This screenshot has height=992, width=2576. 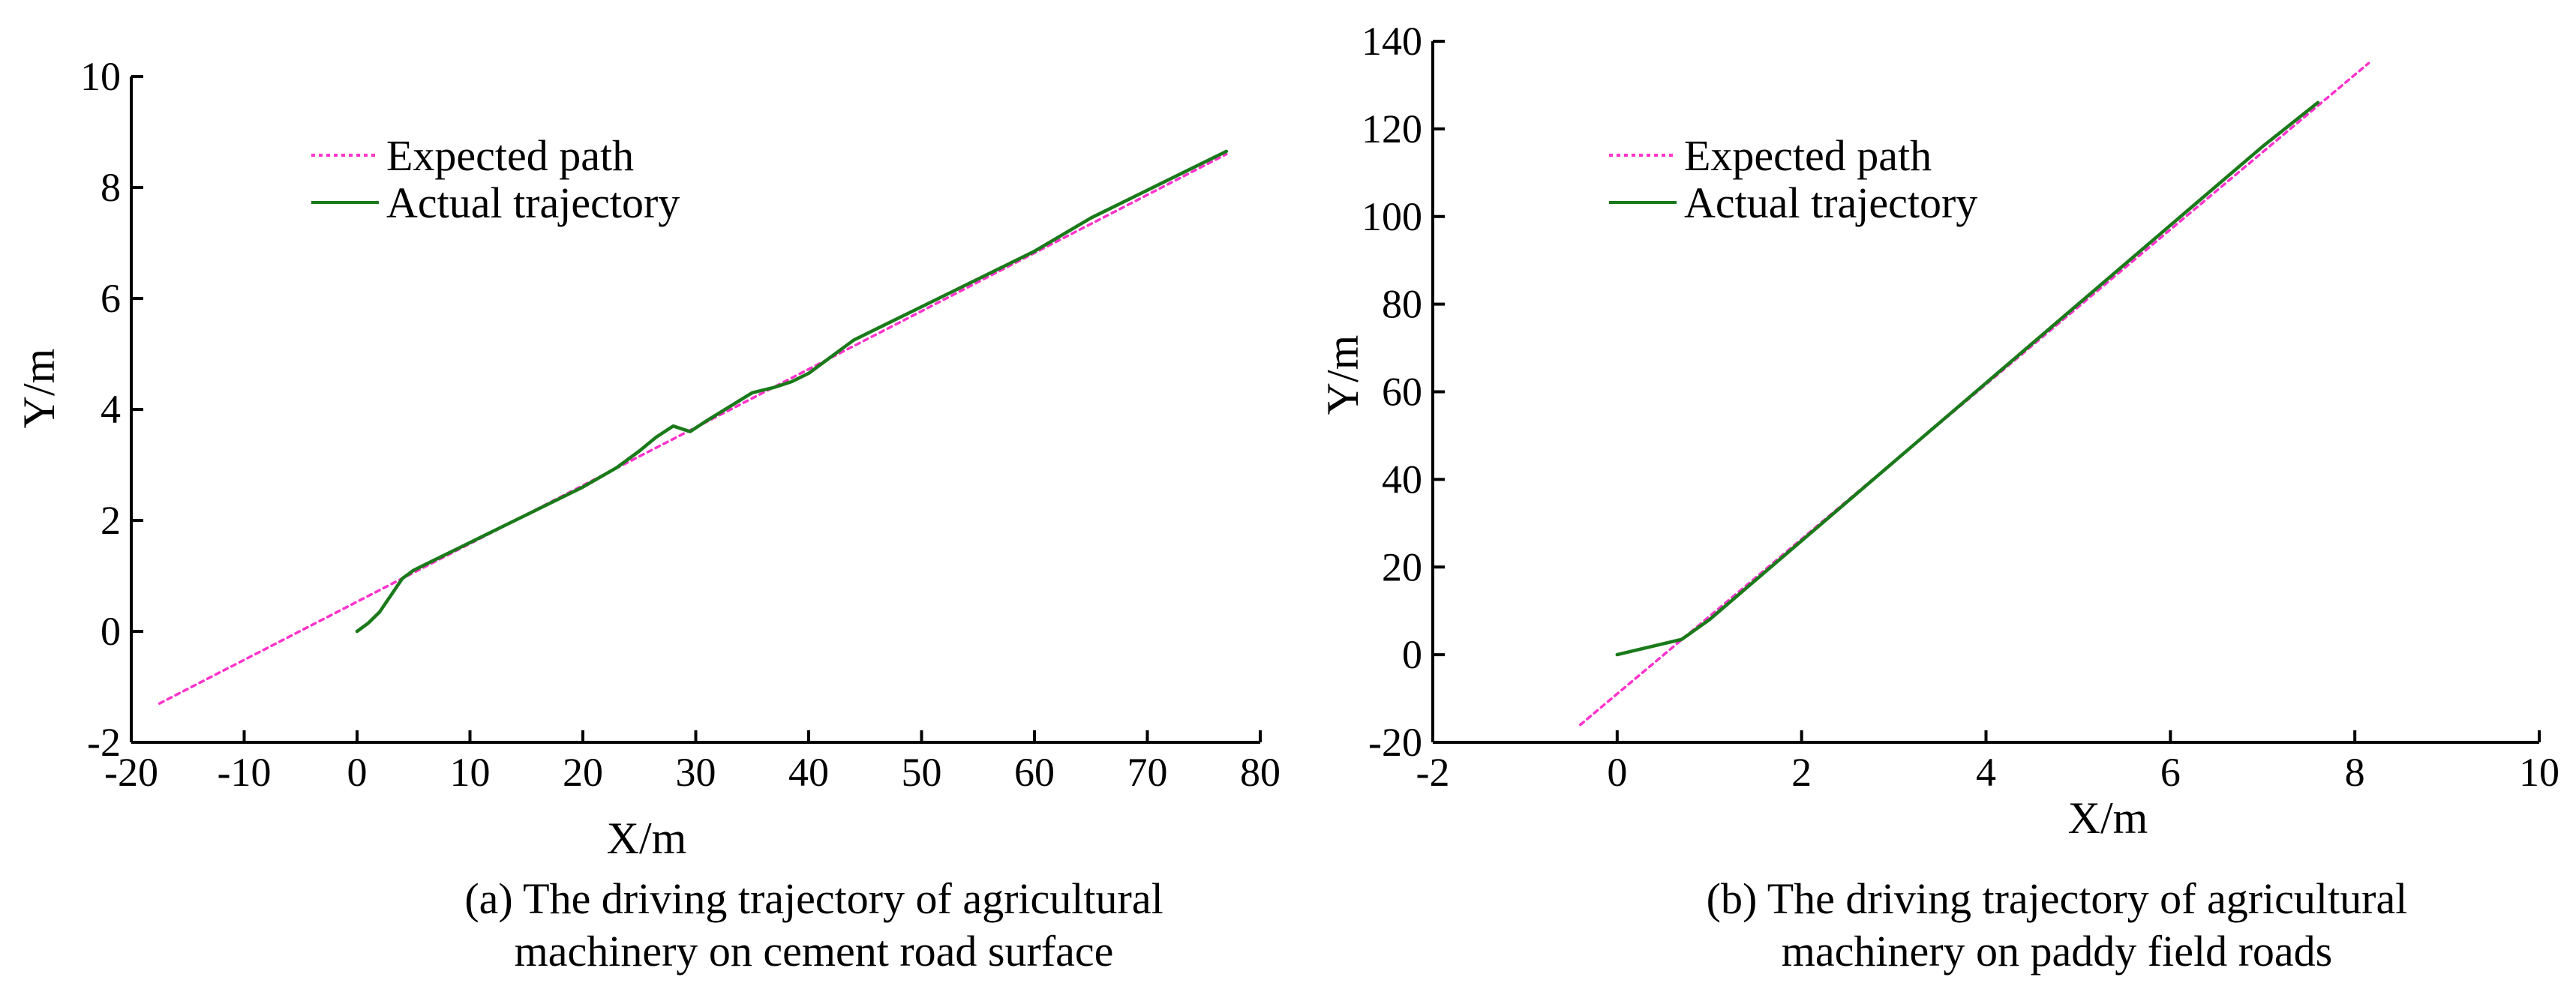 What do you see at coordinates (1402, 480) in the screenshot?
I see `chart-b-y-tick-label: 40` at bounding box center [1402, 480].